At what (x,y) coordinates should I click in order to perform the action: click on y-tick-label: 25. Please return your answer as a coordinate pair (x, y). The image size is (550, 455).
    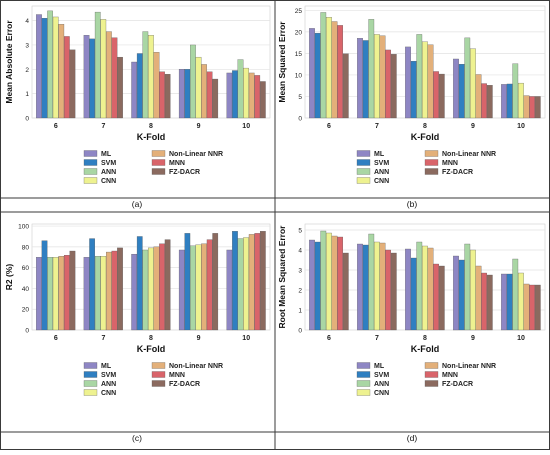
    Looking at the image, I should click on (299, 11).